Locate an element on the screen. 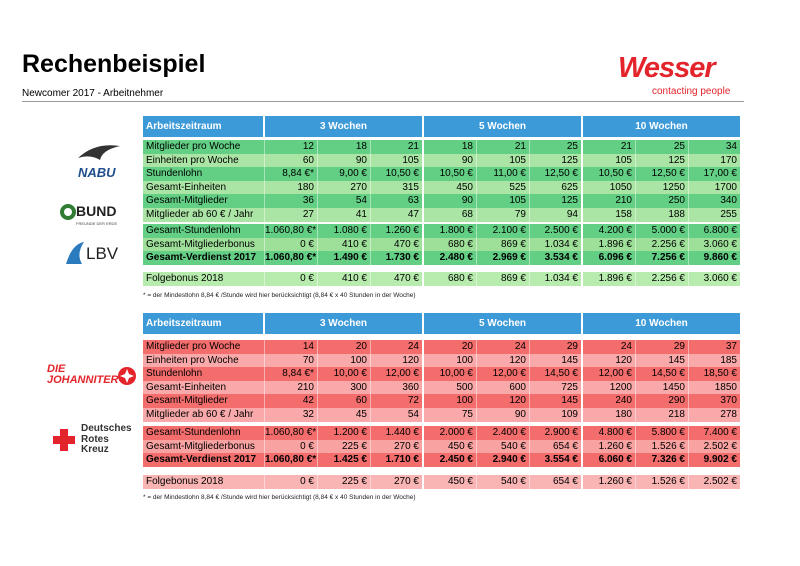  cell: 105 is located at coordinates (609, 160).